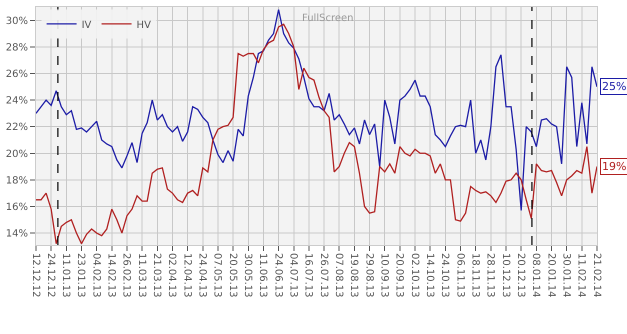 This screenshot has width=627, height=334. Describe the element at coordinates (66, 275) in the screenshot. I see `x-tick-label: 11.01.13` at that location.